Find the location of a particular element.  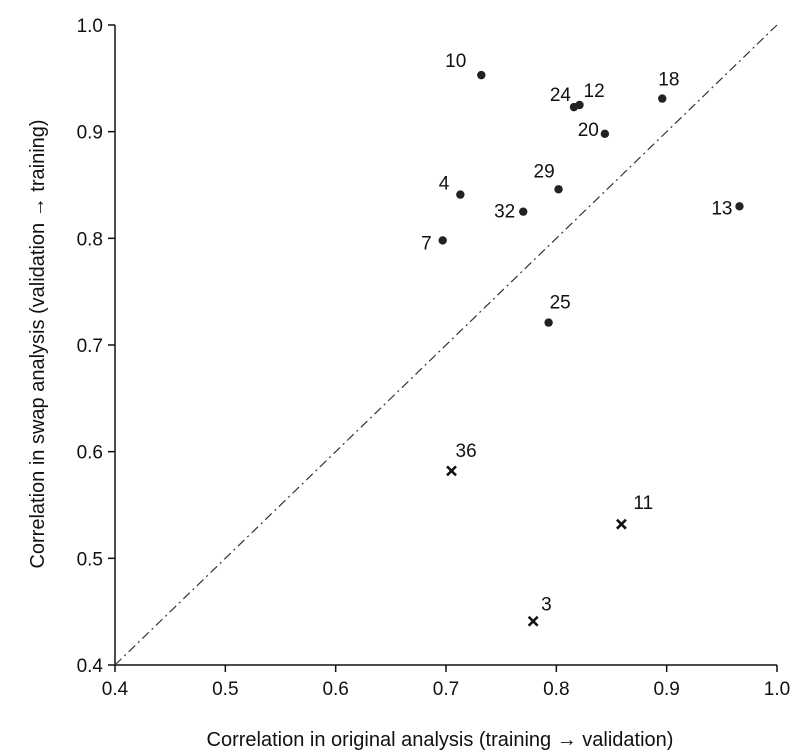

point-label: 20 is located at coordinates (588, 130).